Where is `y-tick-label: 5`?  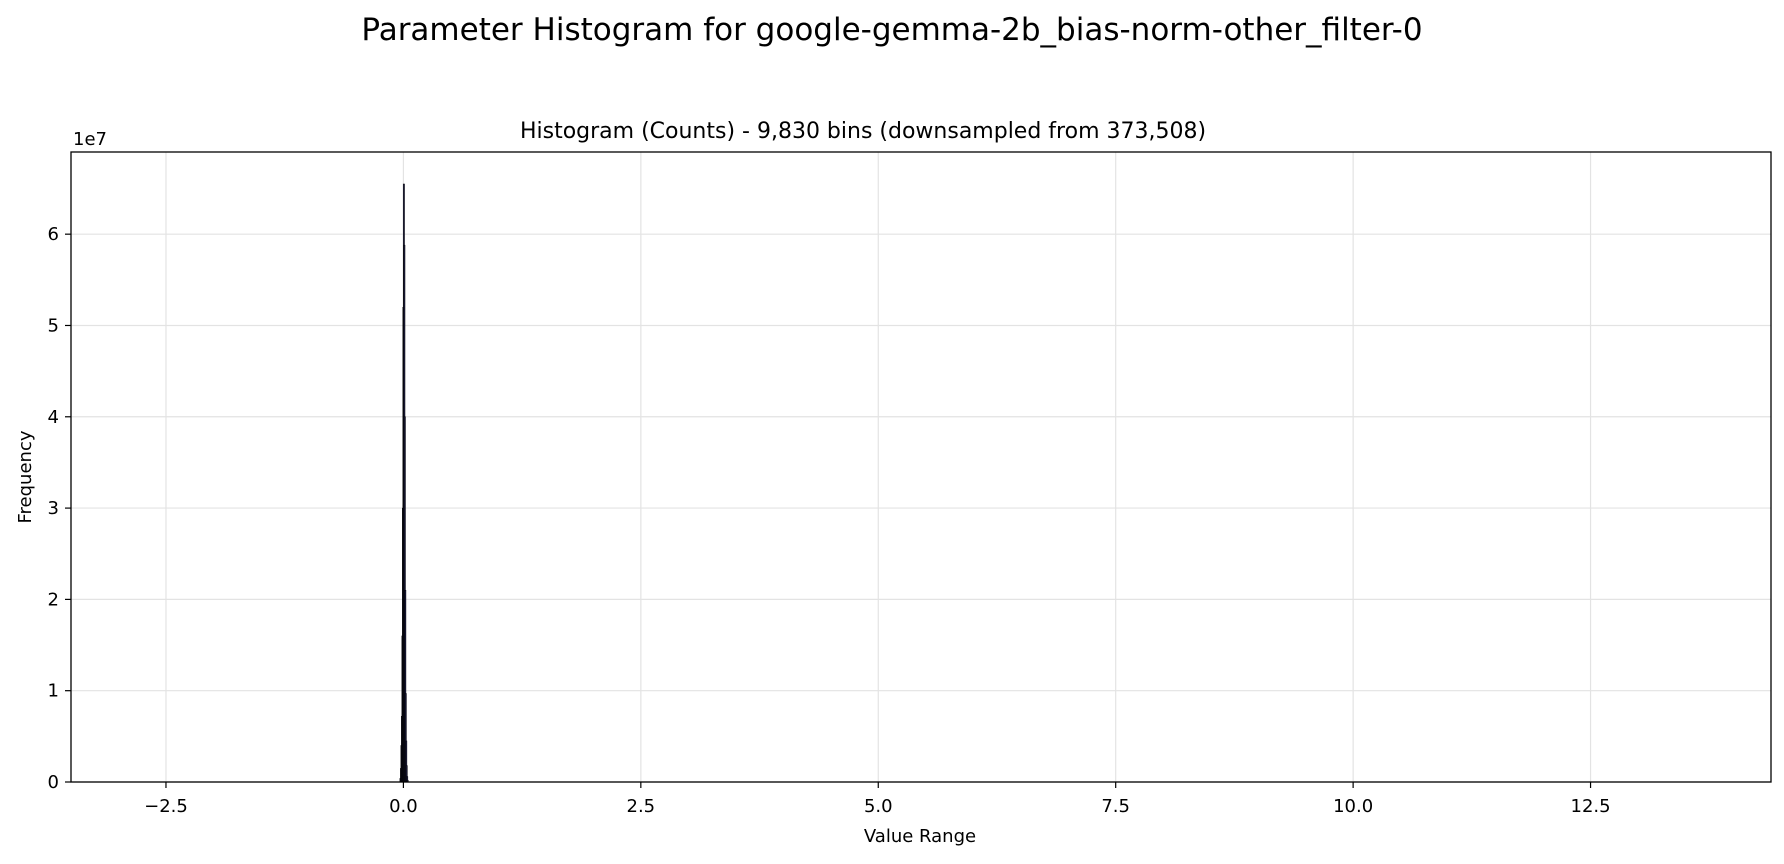
y-tick-label: 5 is located at coordinates (53, 325).